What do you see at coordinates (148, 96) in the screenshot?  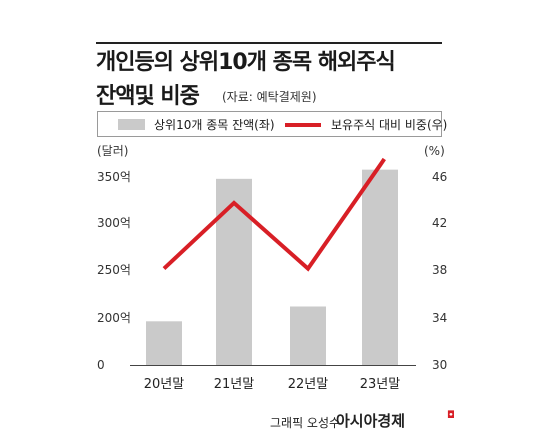 I see `chart-title-line2: 잔액및 비중` at bounding box center [148, 96].